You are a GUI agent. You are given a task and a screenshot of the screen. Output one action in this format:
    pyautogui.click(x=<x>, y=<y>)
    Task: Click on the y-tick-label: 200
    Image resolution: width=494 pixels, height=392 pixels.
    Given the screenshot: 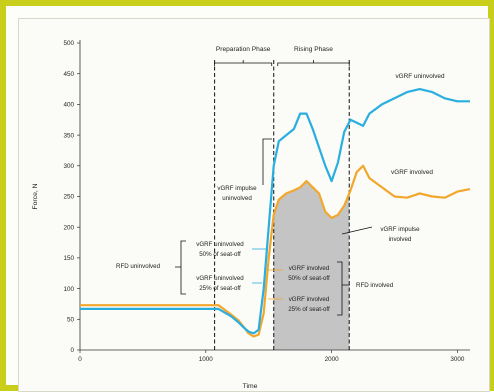 What is the action you would take?
    pyautogui.click(x=68, y=227)
    